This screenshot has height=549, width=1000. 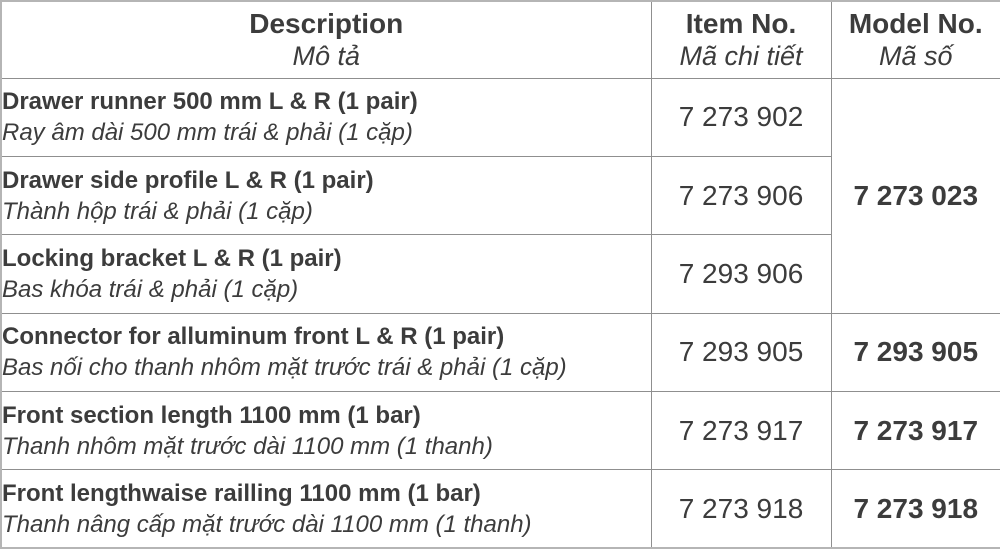 I want to click on item-no-cell: 7 273 918, so click(x=741, y=509).